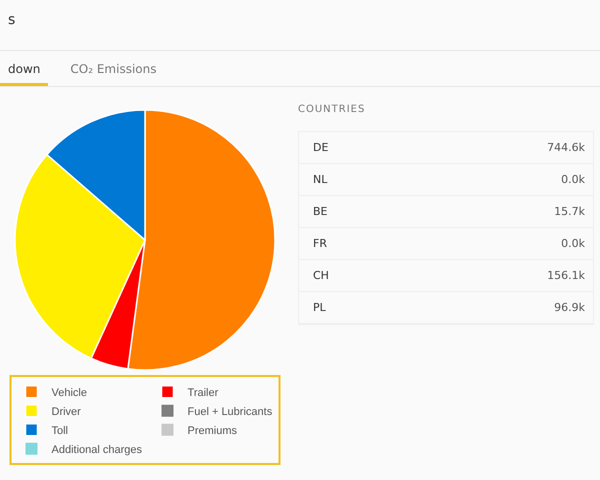 The image size is (600, 480). What do you see at coordinates (319, 308) in the screenshot?
I see `category-label: PL` at bounding box center [319, 308].